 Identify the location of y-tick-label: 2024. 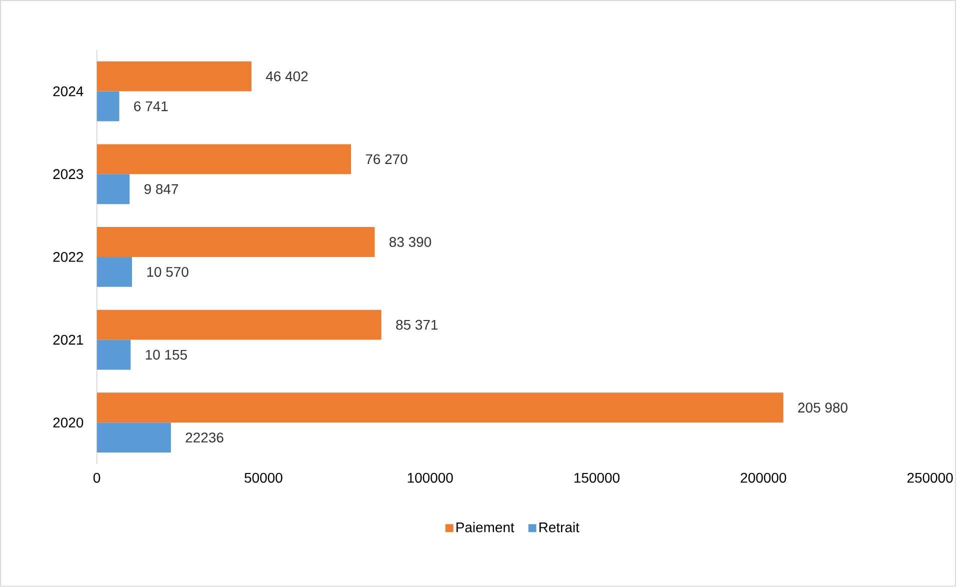
(68, 91).